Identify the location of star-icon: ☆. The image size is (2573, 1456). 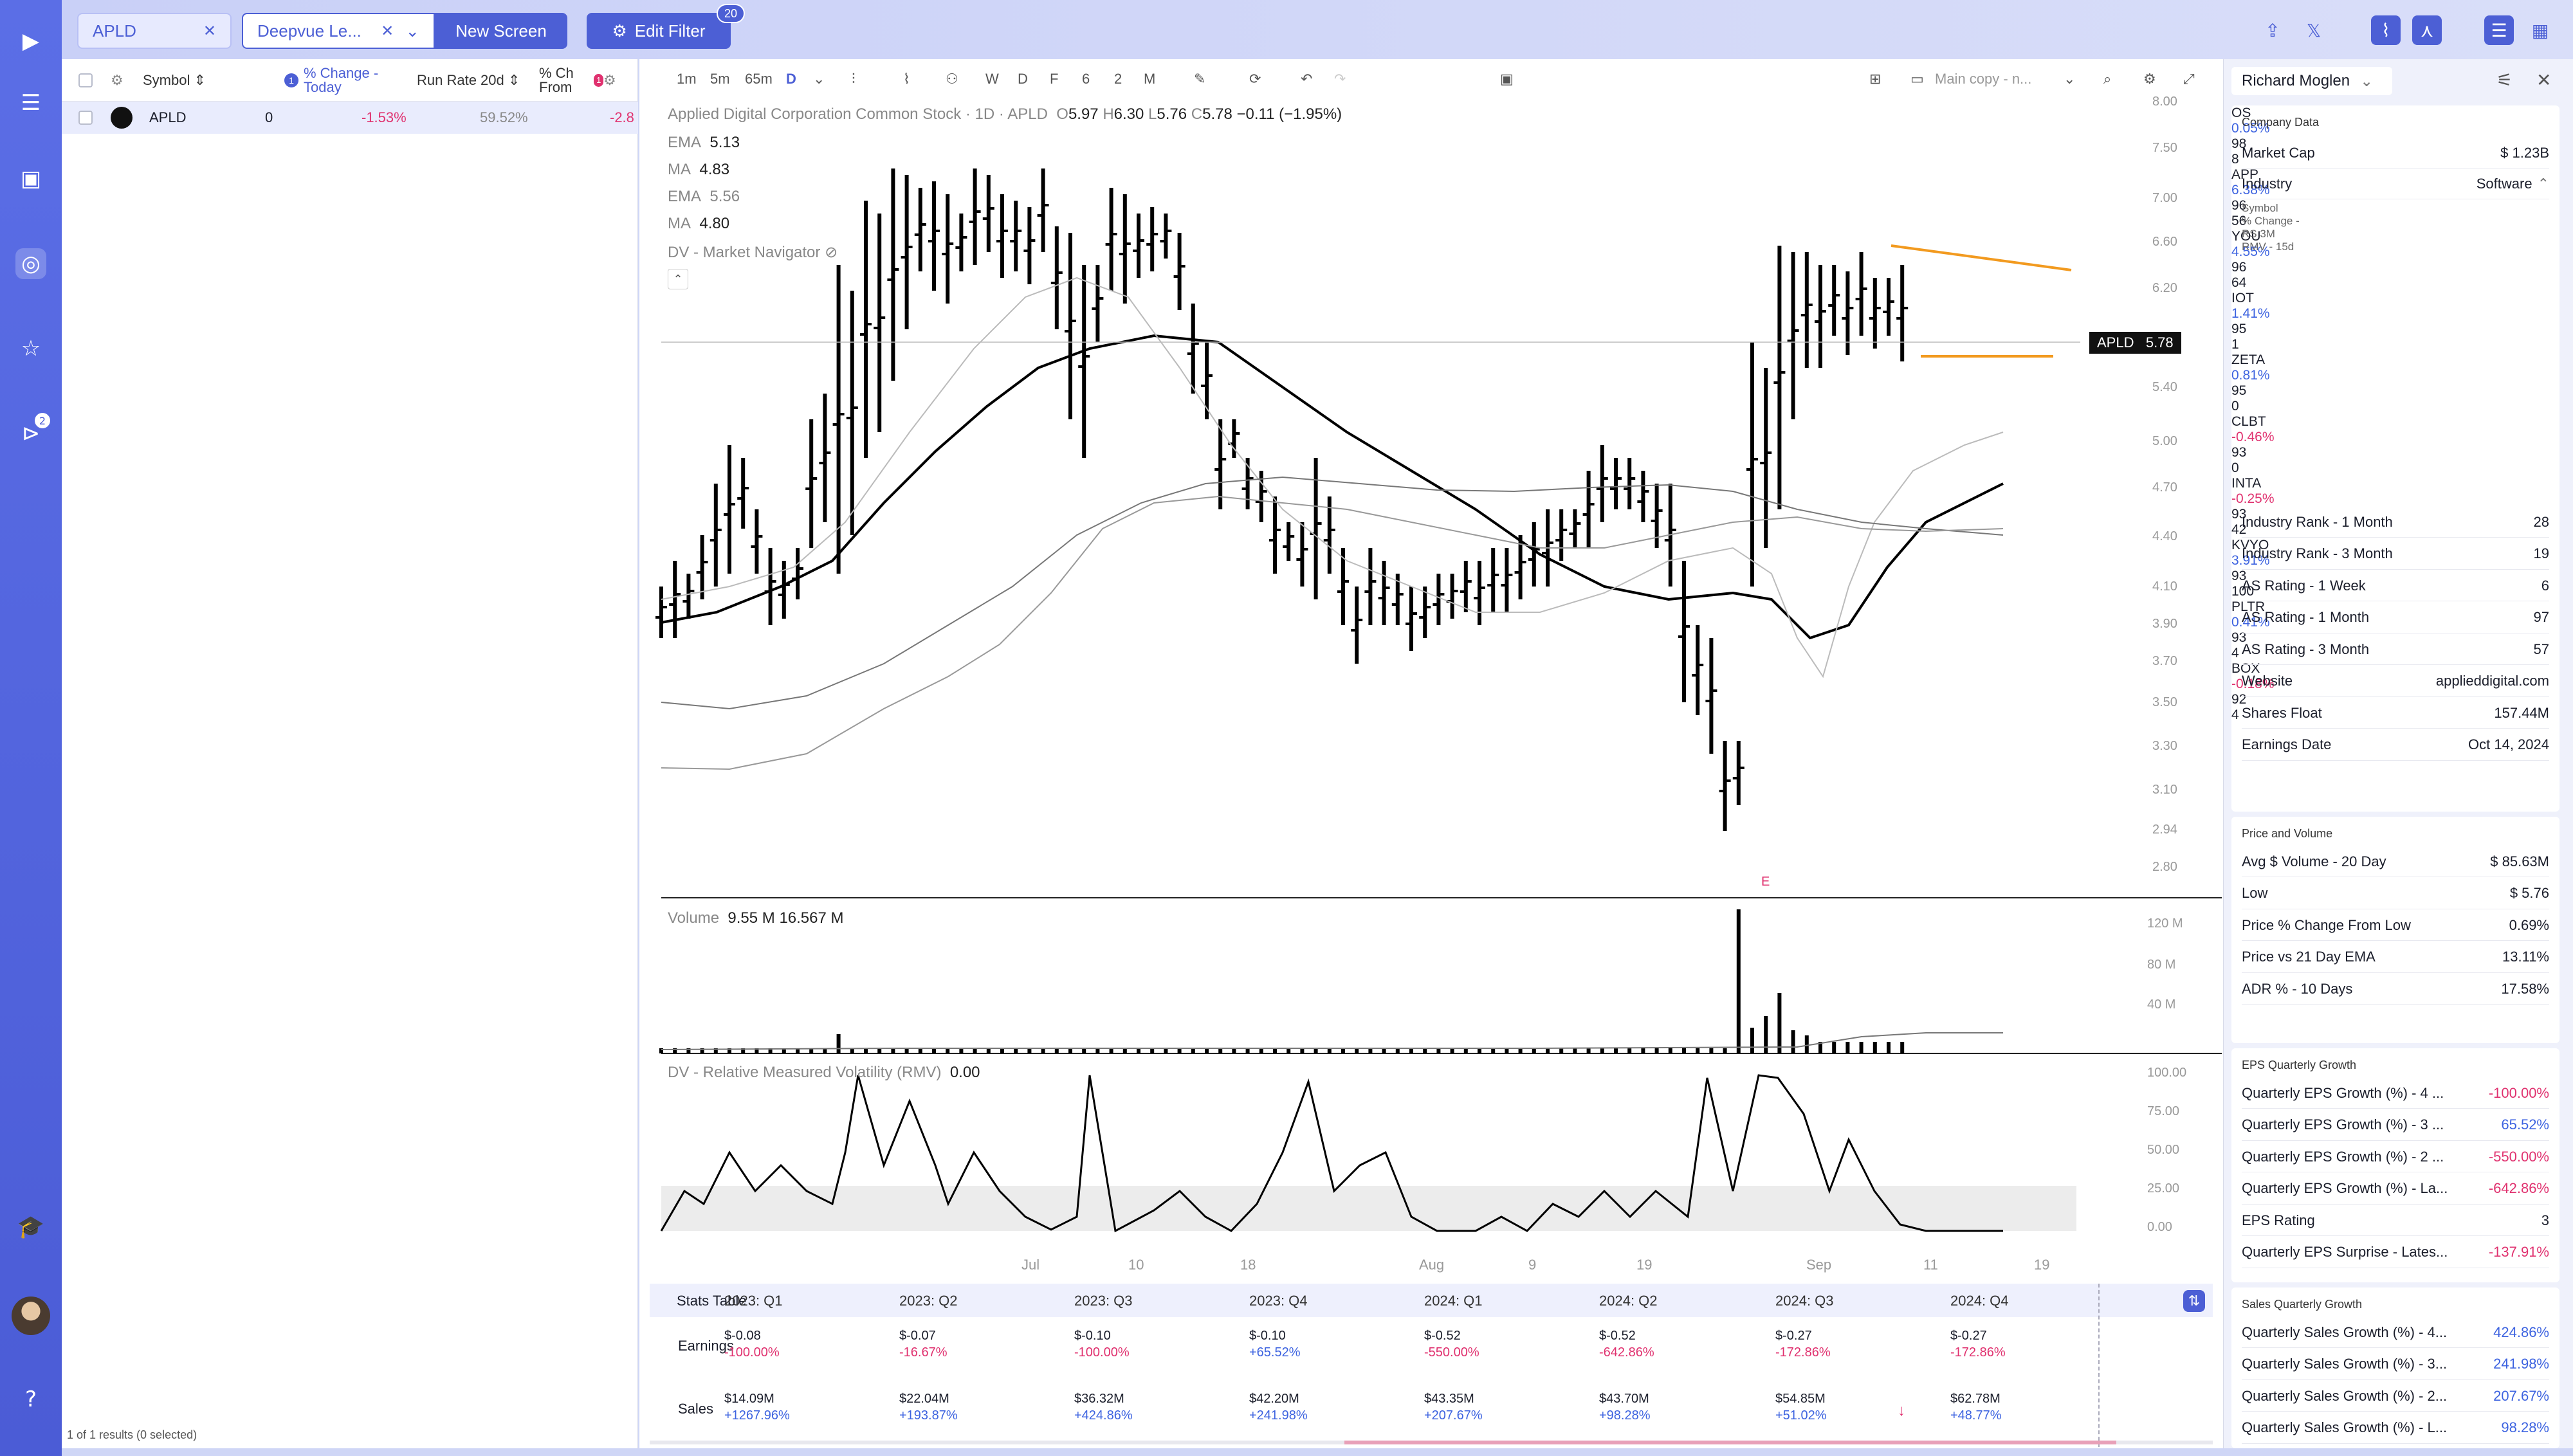
(31, 348).